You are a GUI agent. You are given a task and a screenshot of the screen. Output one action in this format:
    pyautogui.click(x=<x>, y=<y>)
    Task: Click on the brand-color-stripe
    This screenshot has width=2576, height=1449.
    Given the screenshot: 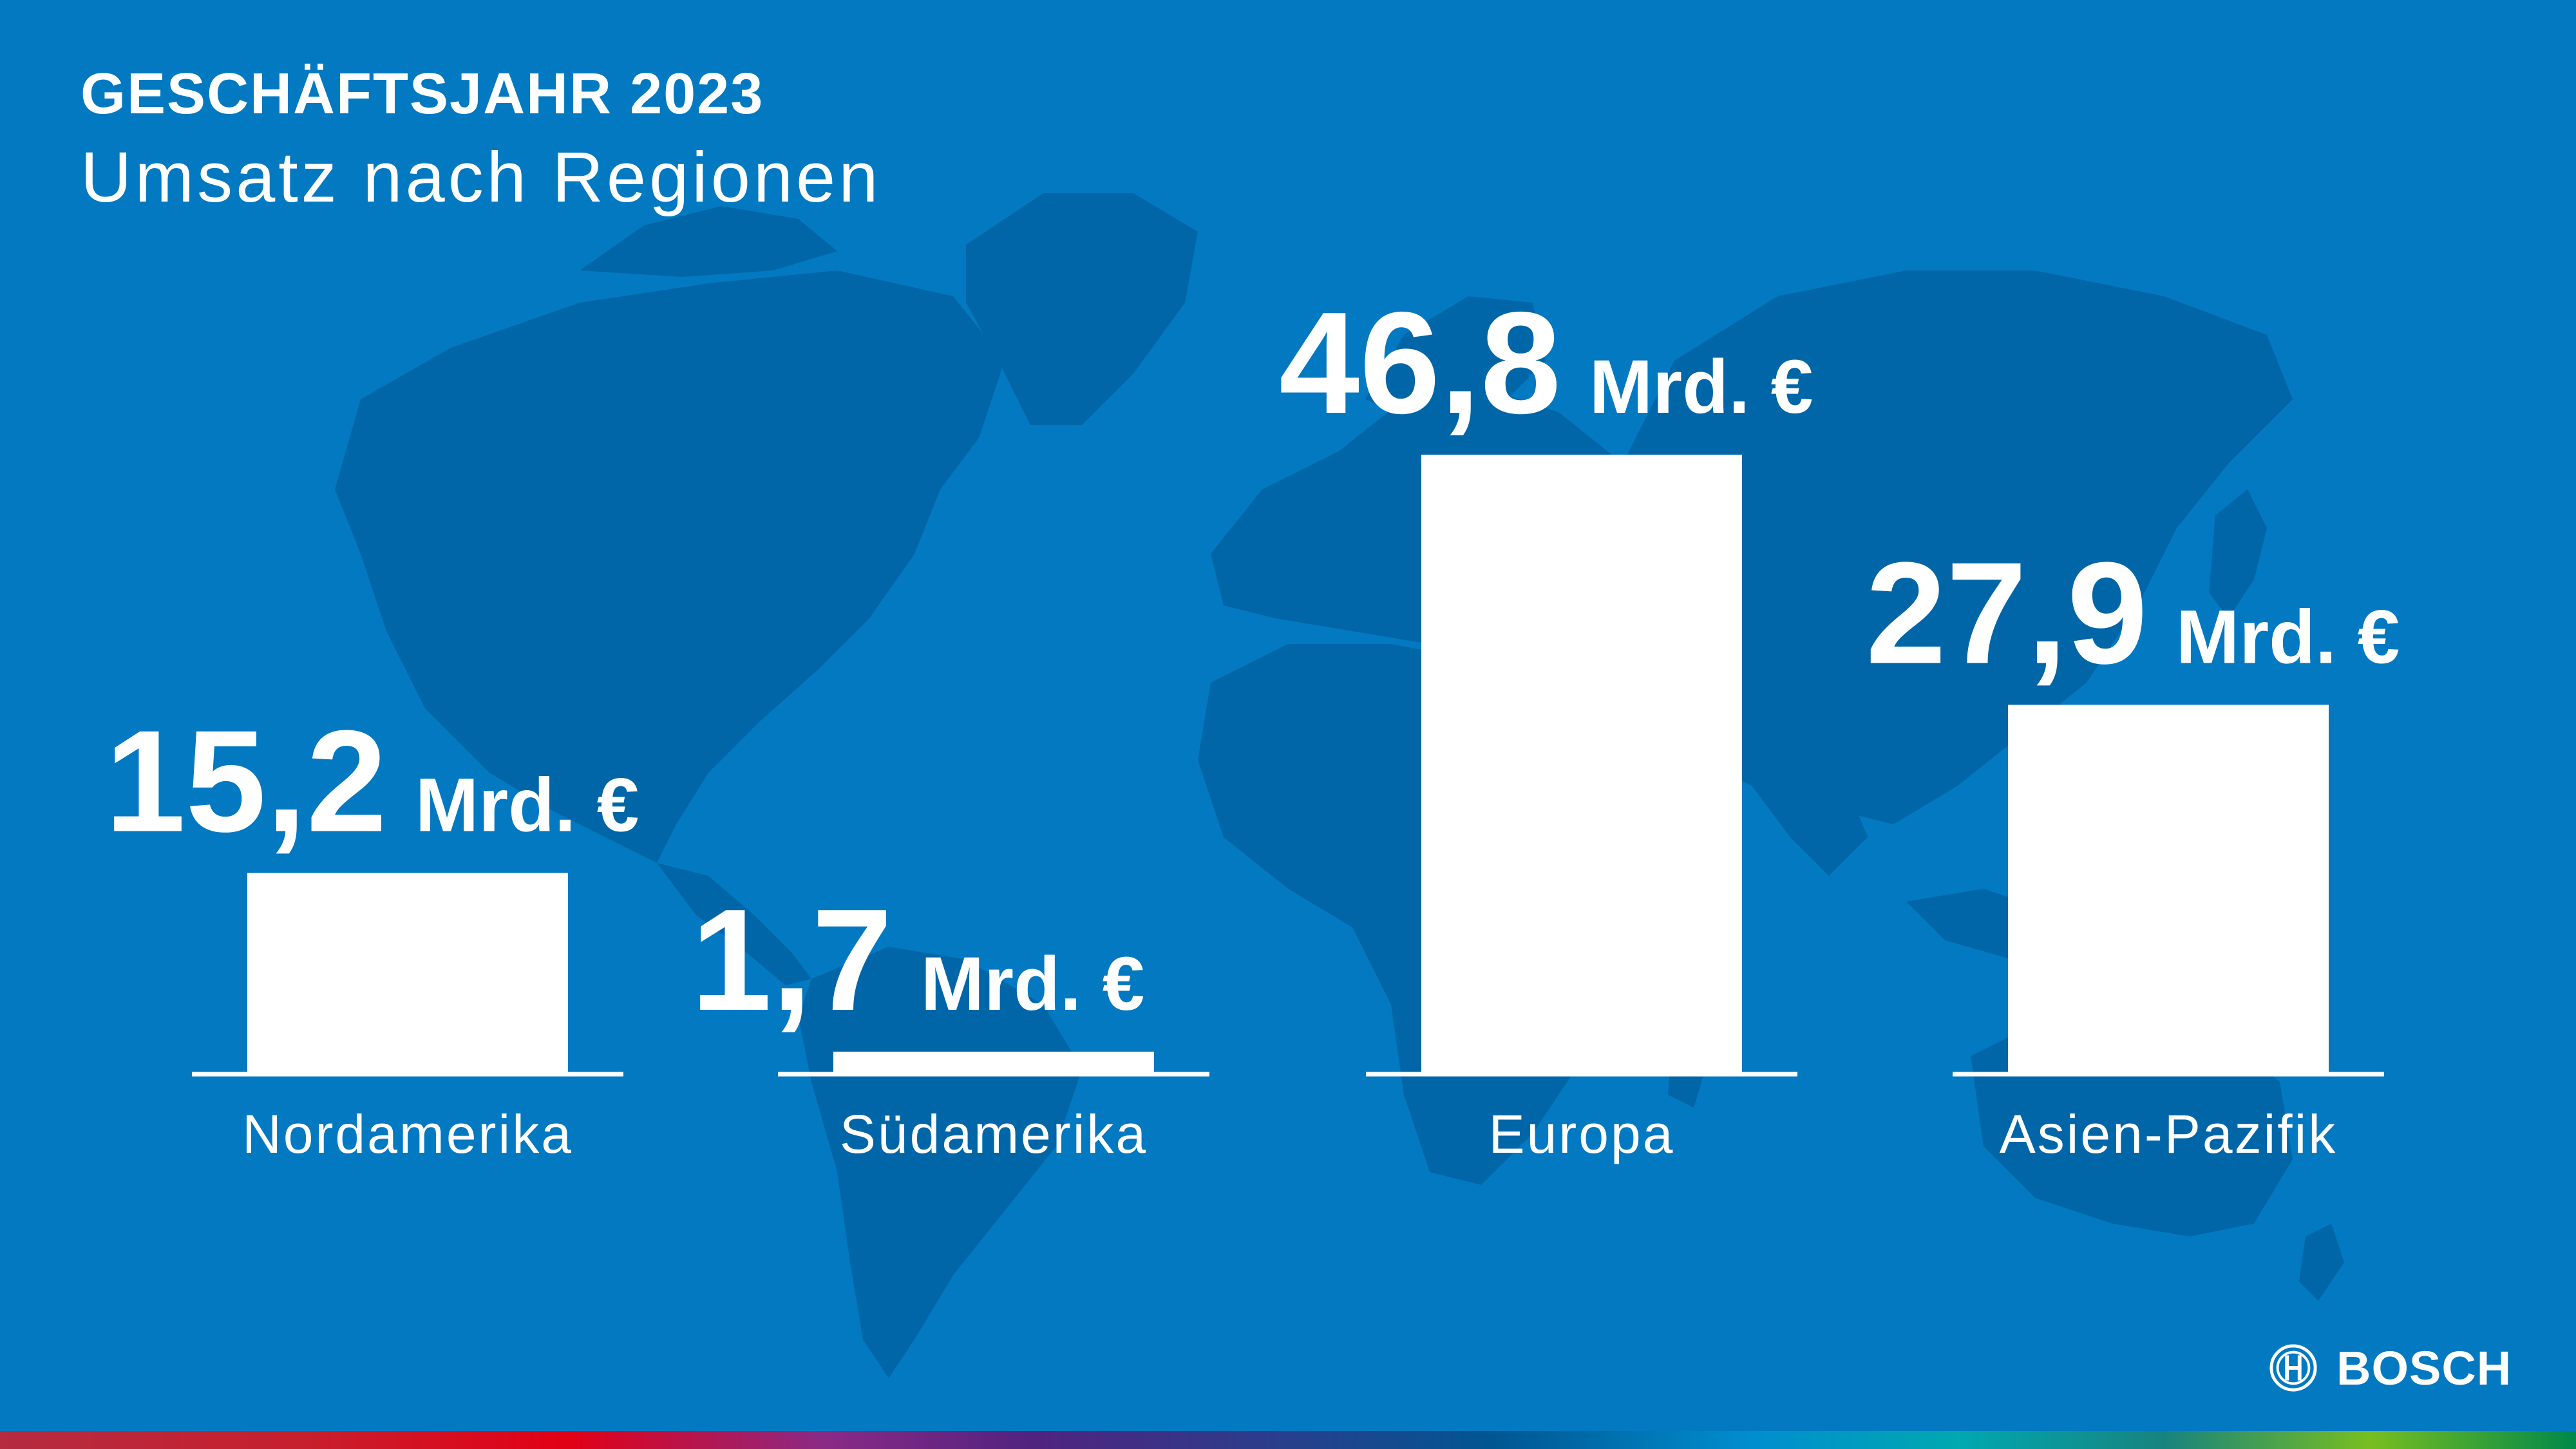 What is the action you would take?
    pyautogui.click(x=1288, y=1440)
    